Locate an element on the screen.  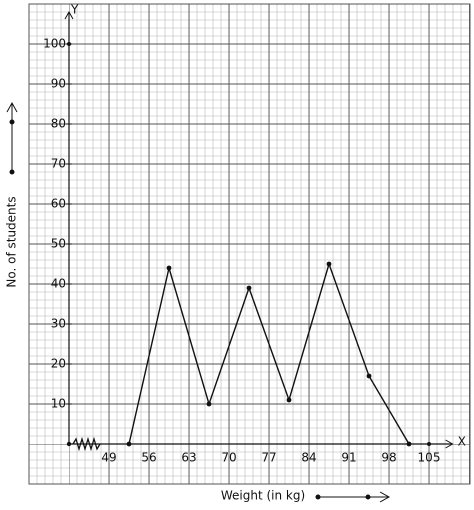
y-tick-label: 30 is located at coordinates (58, 324).